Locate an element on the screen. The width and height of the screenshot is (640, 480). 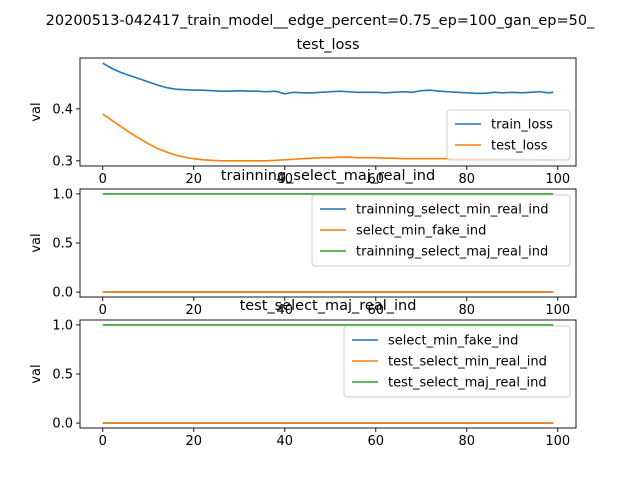
legend-entry: test_select_maj_real_ind is located at coordinates (467, 383).